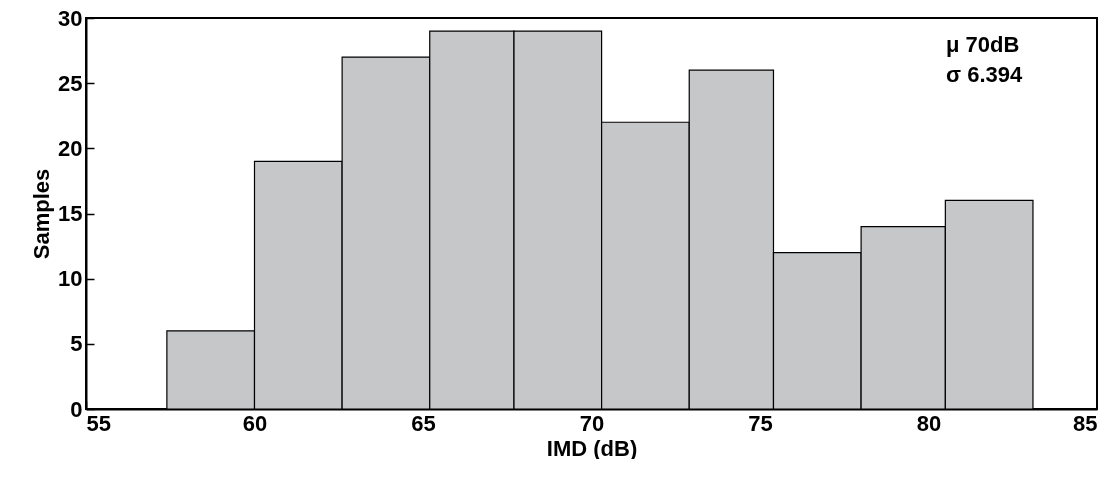 This screenshot has height=479, width=1112. Describe the element at coordinates (1085, 423) in the screenshot. I see `x-tick-label: 85` at that location.